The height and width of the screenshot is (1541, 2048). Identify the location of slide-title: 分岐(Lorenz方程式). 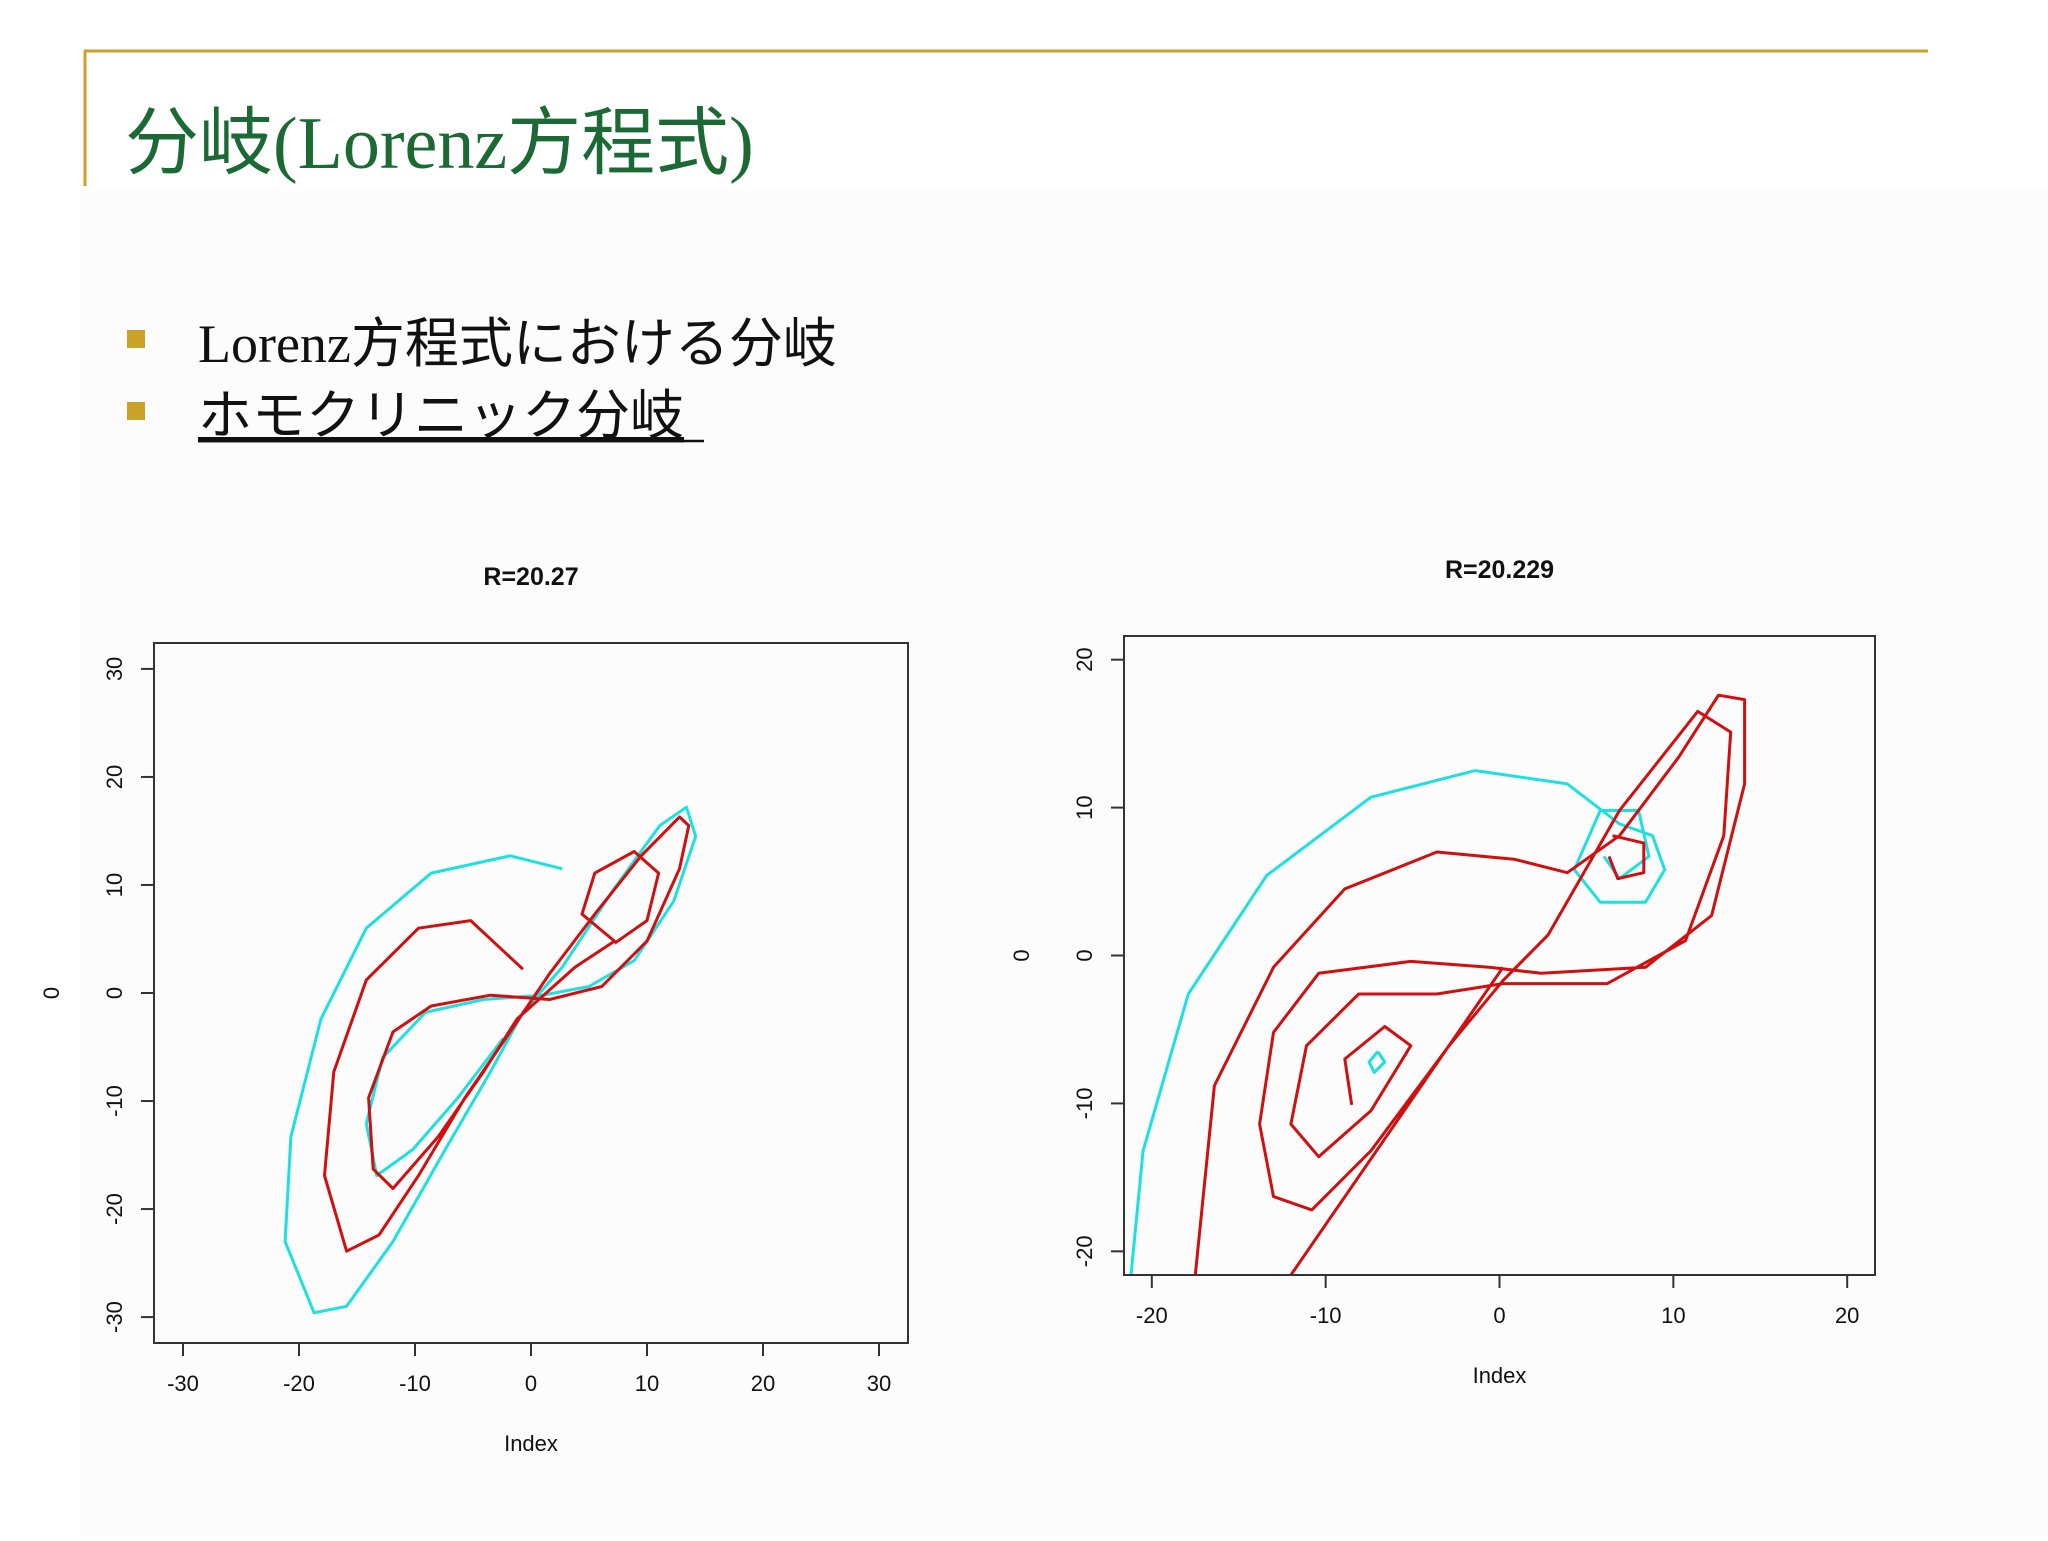
(439, 144).